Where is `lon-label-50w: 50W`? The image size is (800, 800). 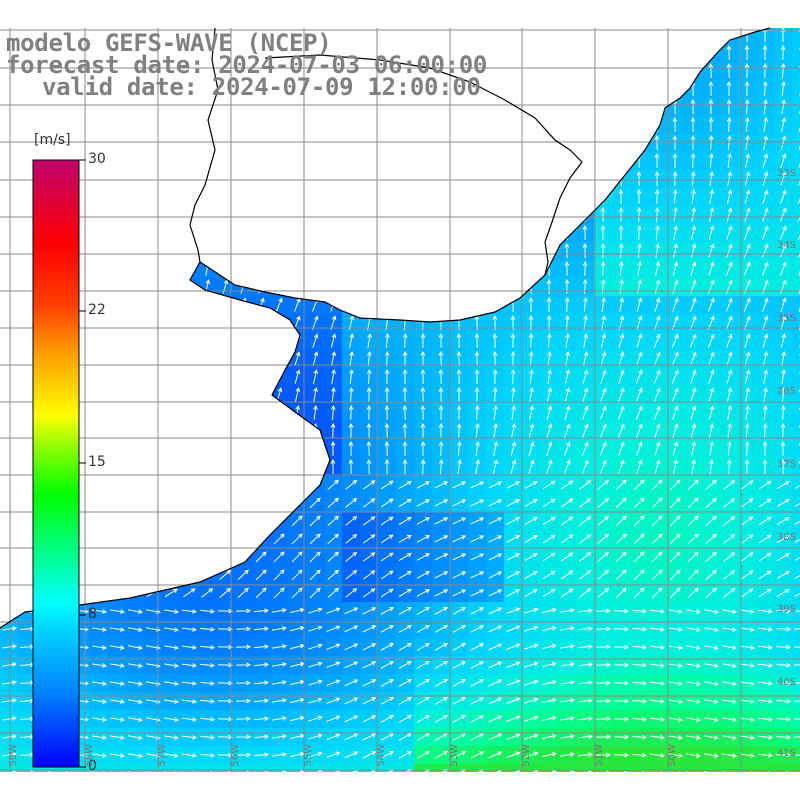
lon-label-50w: 50W is located at coordinates (672, 755).